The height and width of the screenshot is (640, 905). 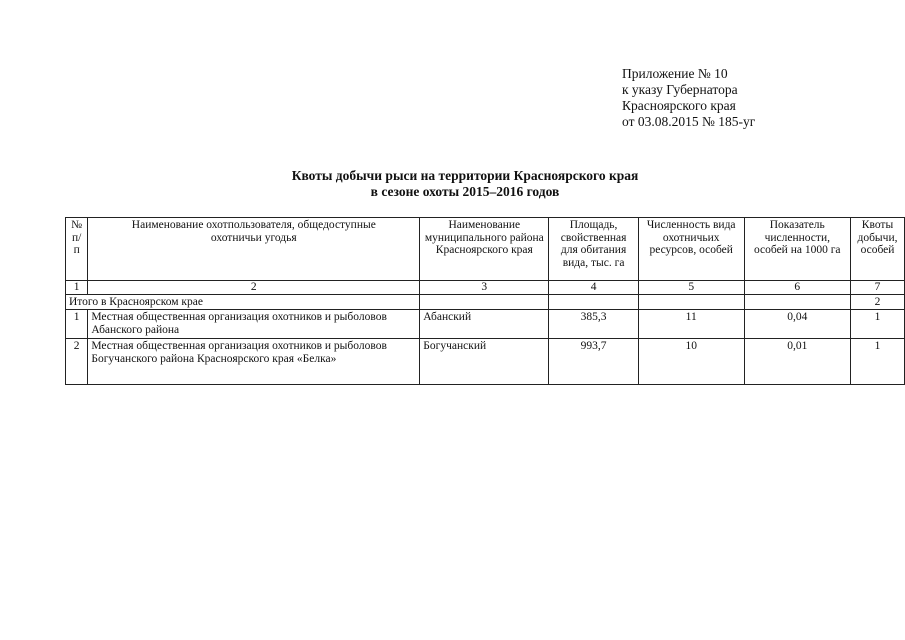 I want to click on appendix-line: от 03.08.2015 № 185-уг, so click(x=689, y=121).